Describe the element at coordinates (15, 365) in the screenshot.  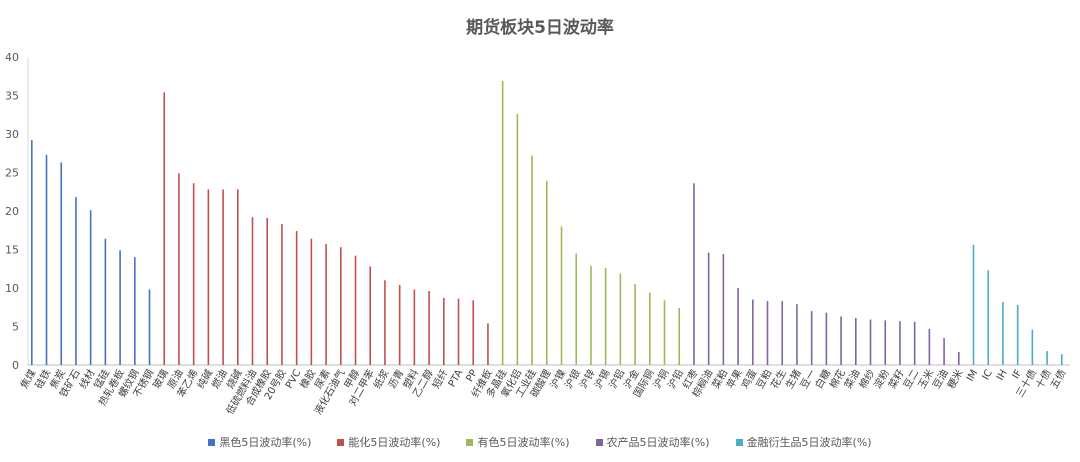
I see `y-tick-label: 0` at that location.